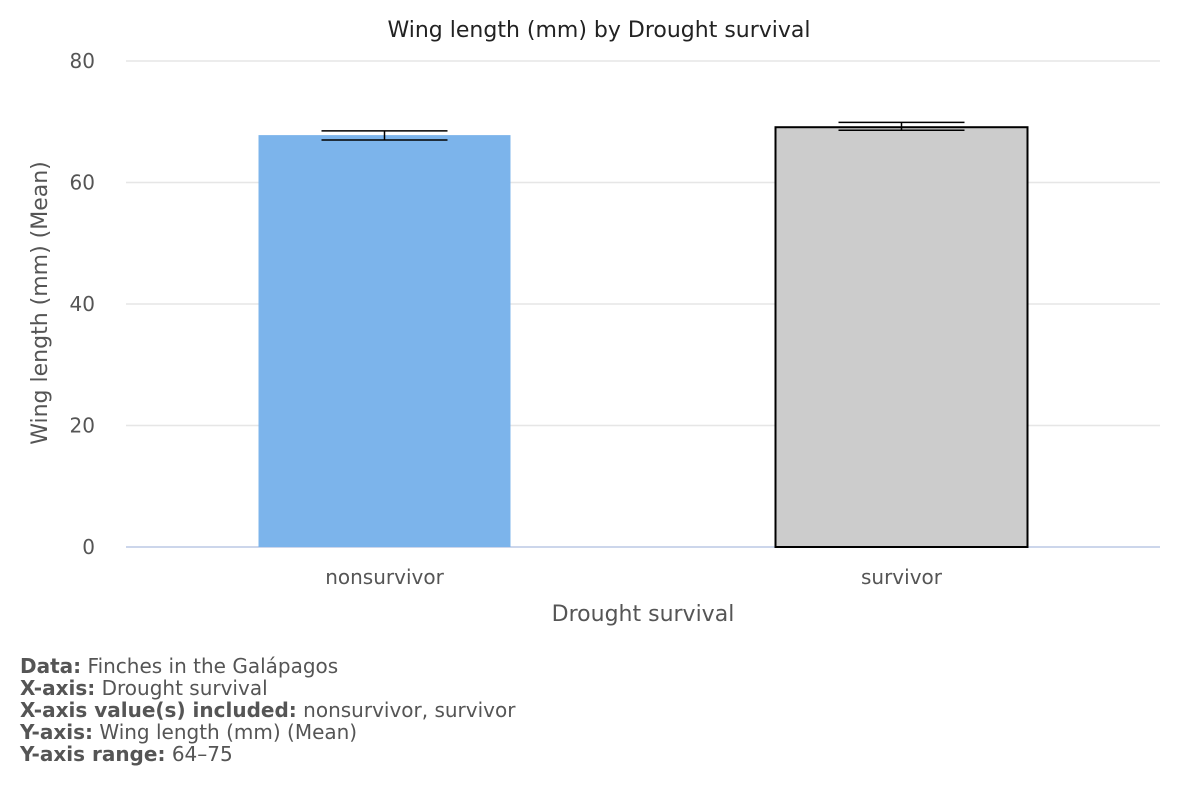 The height and width of the screenshot is (800, 1200). Describe the element at coordinates (184, 688) in the screenshot. I see `caption-xaxis-value: Drought survival` at that location.